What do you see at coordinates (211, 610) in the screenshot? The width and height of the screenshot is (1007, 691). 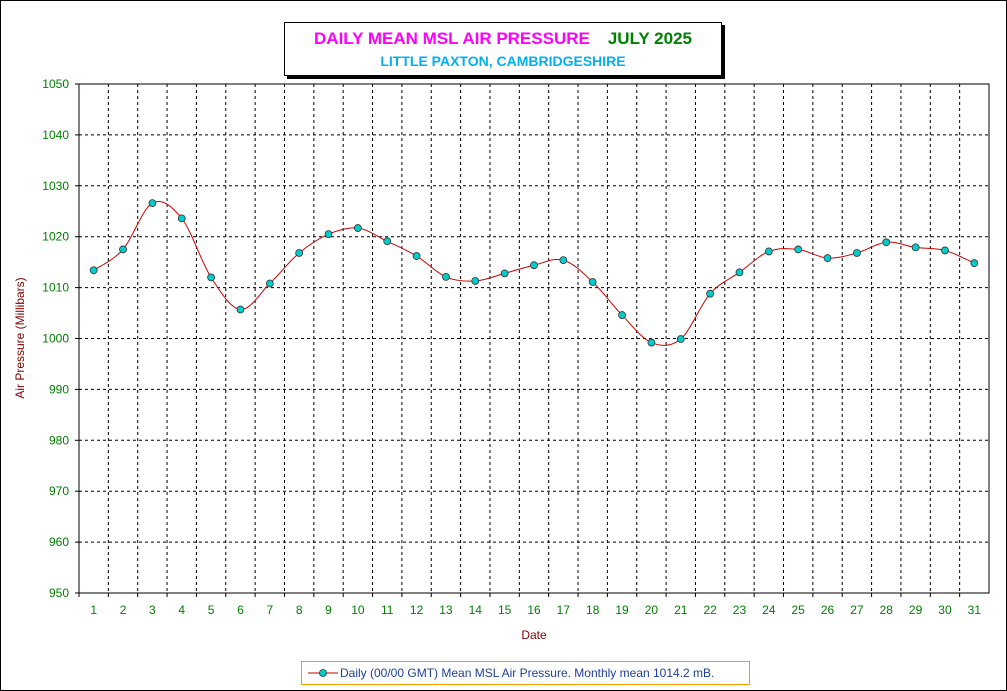 I see `x-tick-label: 5` at bounding box center [211, 610].